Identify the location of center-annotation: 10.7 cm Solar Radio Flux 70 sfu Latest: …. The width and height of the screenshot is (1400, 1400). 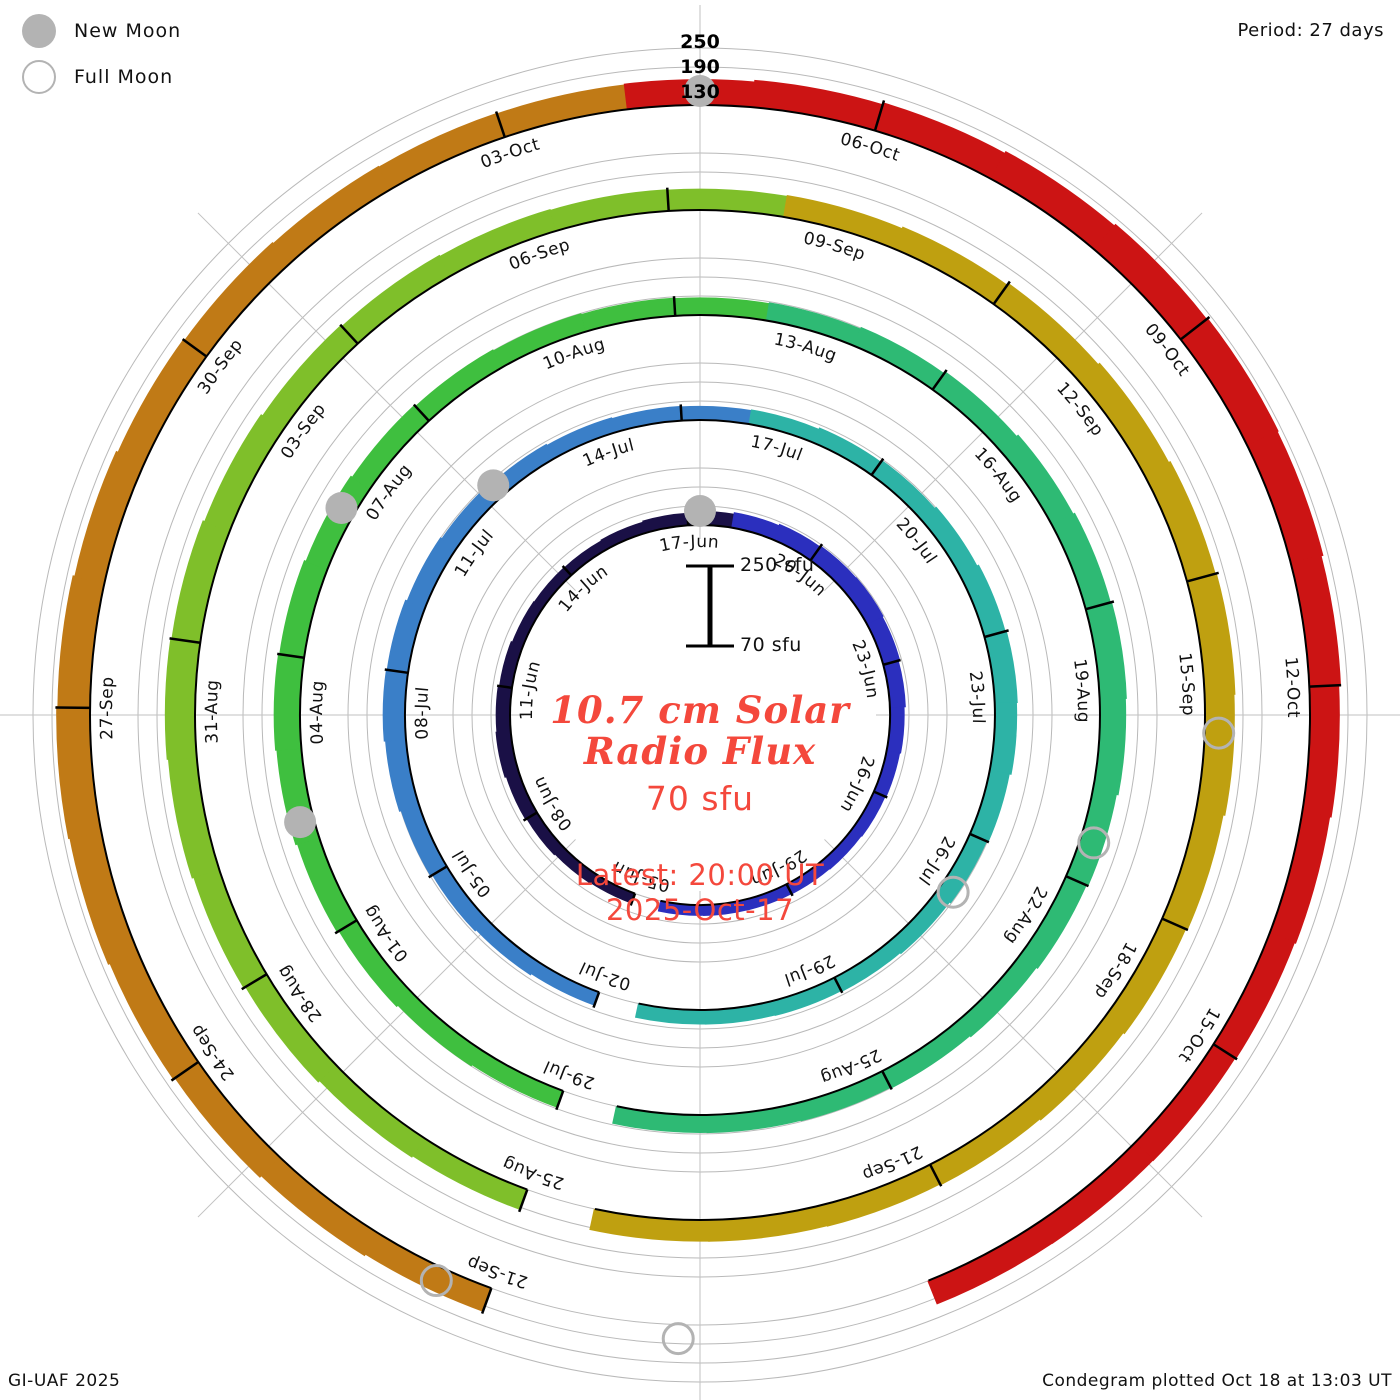
(700, 809).